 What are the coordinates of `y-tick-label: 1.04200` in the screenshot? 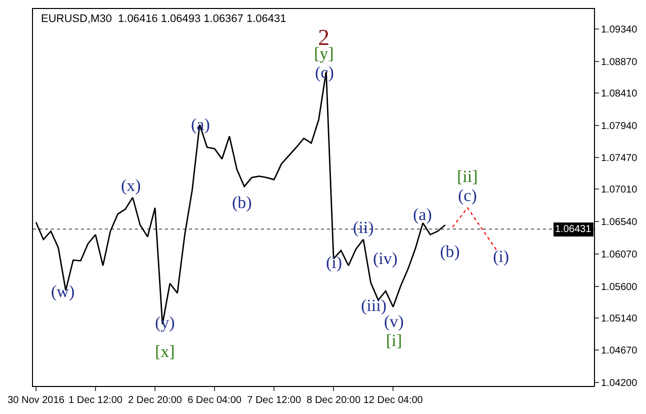 It's located at (619, 384).